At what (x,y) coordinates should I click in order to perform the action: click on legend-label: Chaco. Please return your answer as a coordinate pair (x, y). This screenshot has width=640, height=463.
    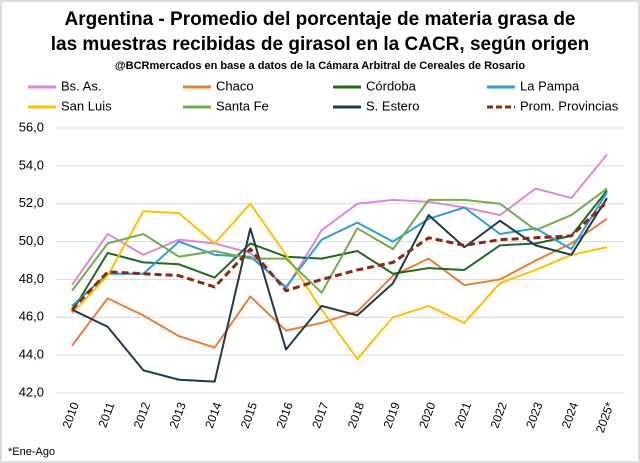
    Looking at the image, I should click on (235, 85).